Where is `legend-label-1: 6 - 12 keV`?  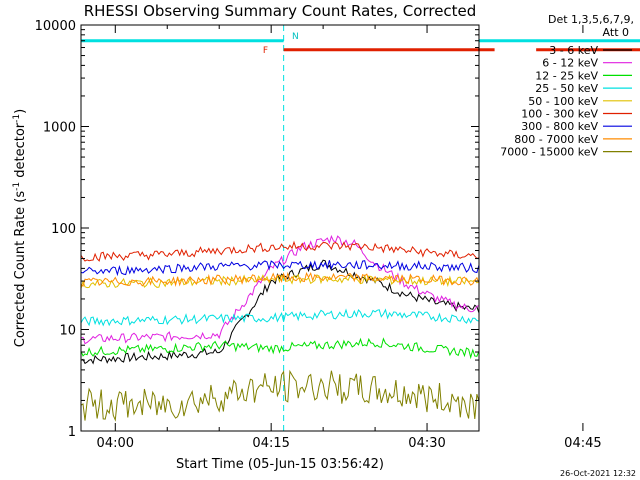 legend-label-1: 6 - 12 keV is located at coordinates (570, 63).